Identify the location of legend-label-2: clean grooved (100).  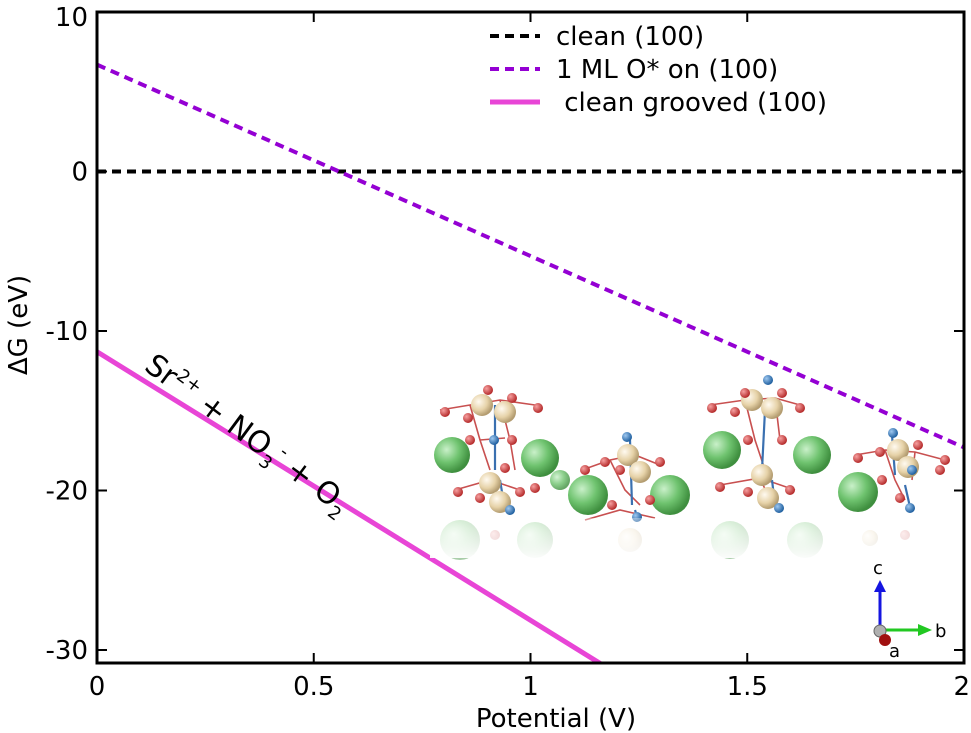
(691, 103).